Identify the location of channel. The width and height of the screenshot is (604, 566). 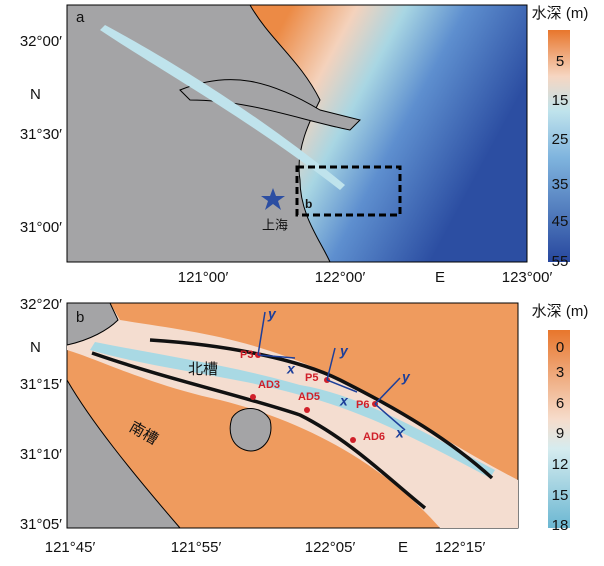
(222, 107).